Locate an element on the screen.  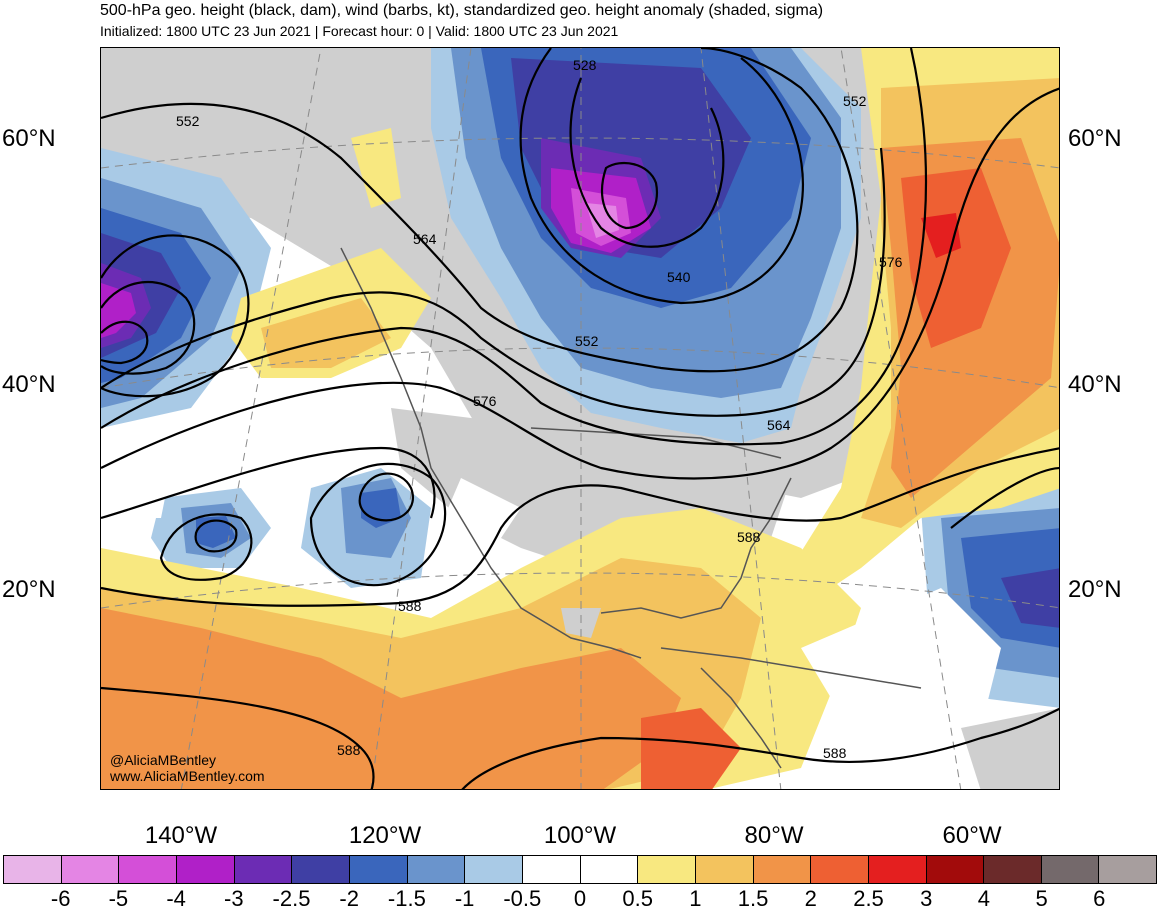
contour-label: 540 is located at coordinates (679, 277).